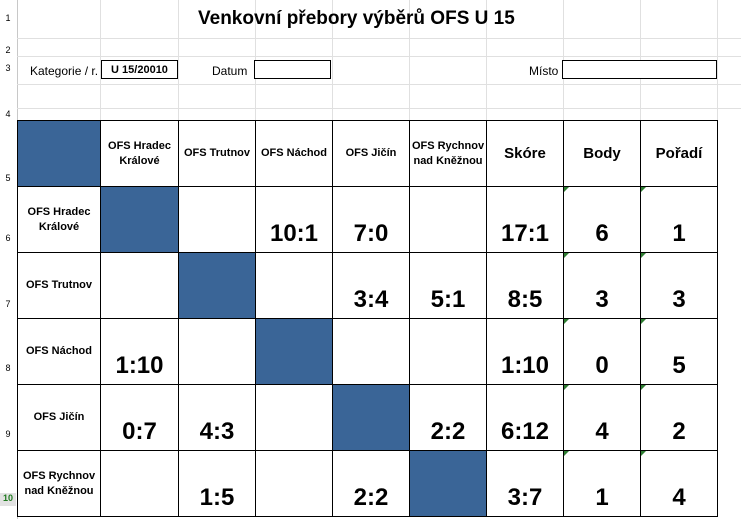 This screenshot has width=741, height=519. I want to click on result-cell: 1:10, so click(139, 351).